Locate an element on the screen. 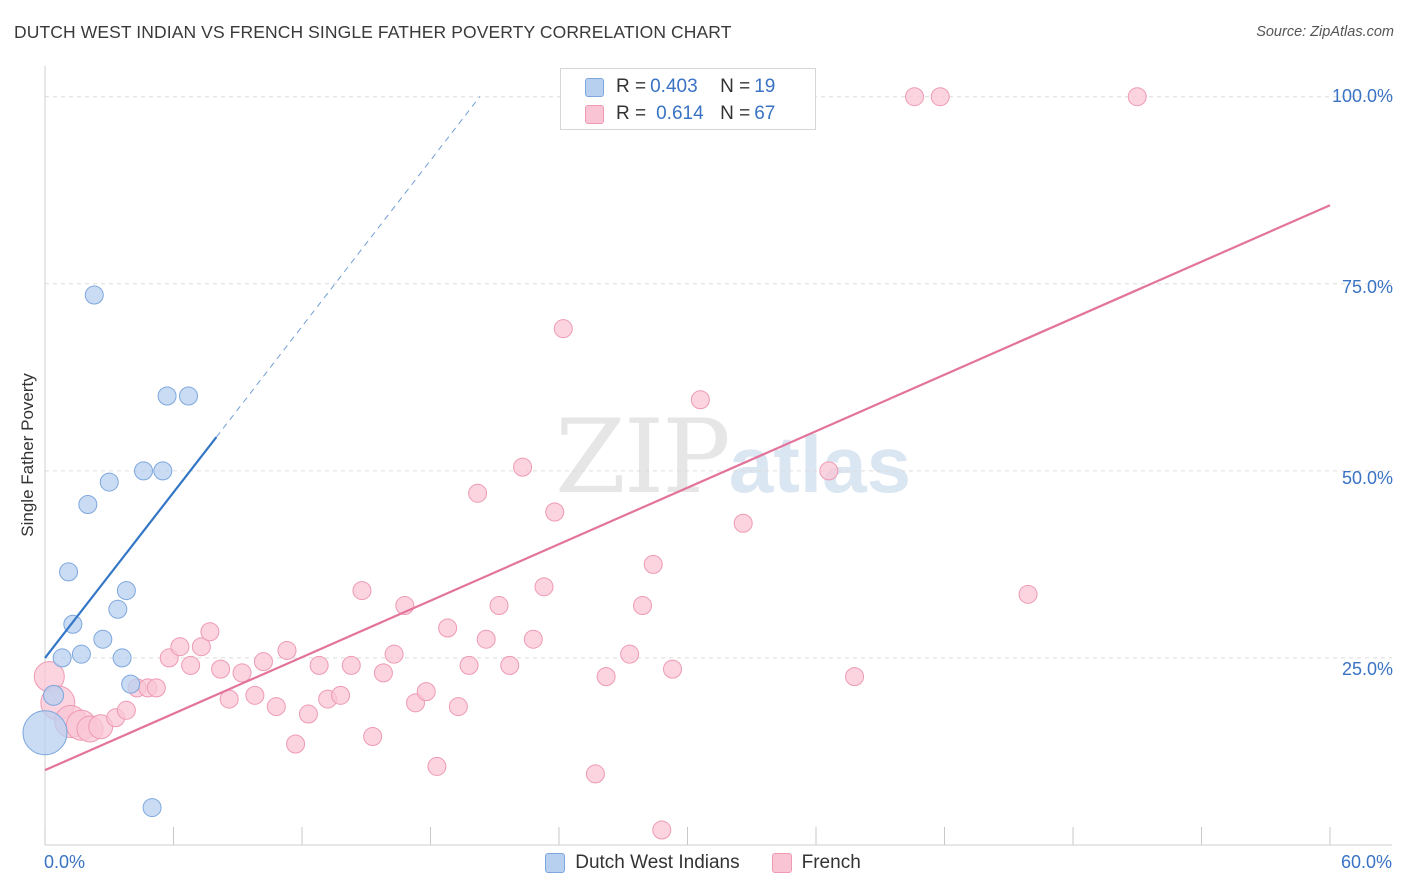 Image resolution: width=1406 pixels, height=892 pixels. n-value: 67 is located at coordinates (765, 113).